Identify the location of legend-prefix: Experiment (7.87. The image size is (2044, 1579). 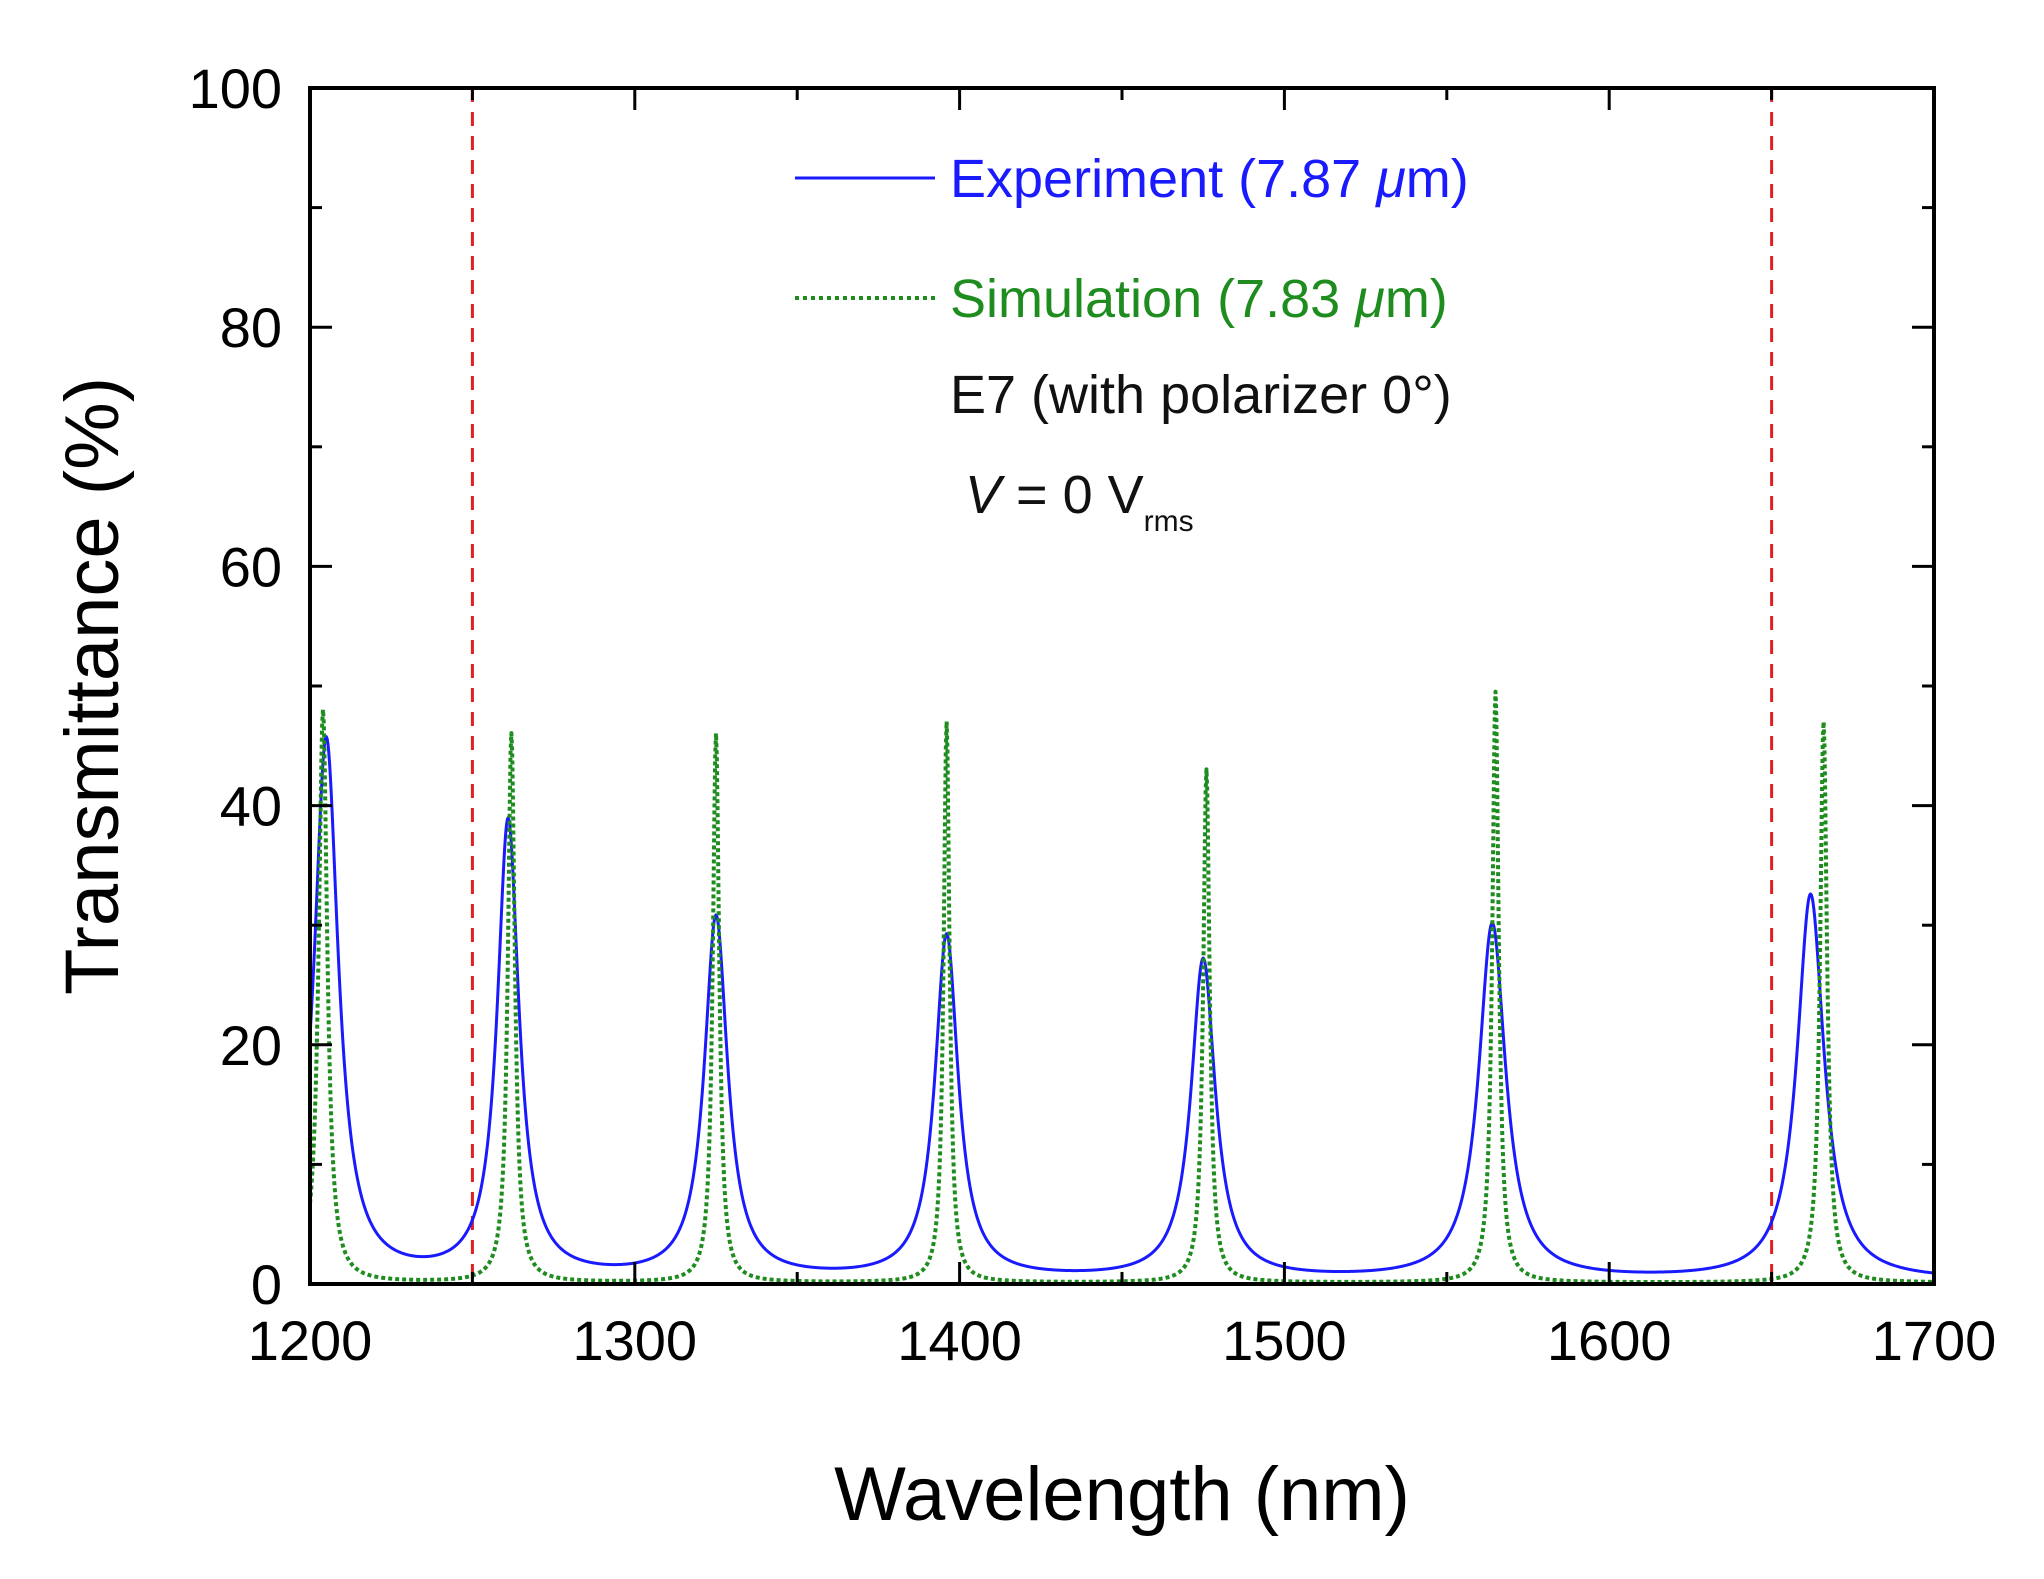
(1163, 179).